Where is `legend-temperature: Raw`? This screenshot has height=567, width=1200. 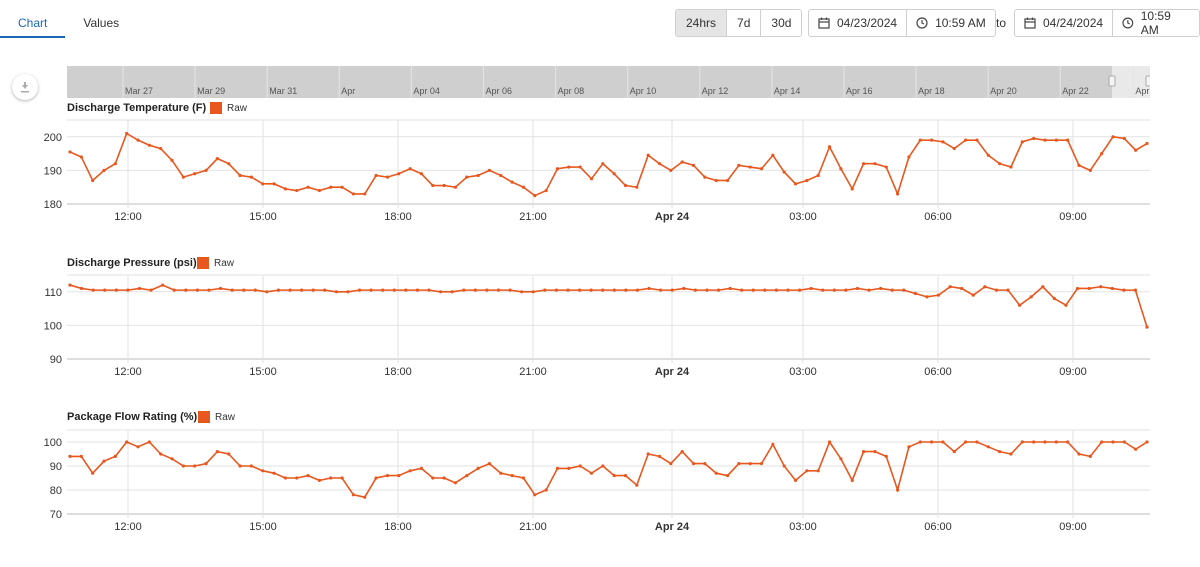
legend-temperature: Raw is located at coordinates (228, 108).